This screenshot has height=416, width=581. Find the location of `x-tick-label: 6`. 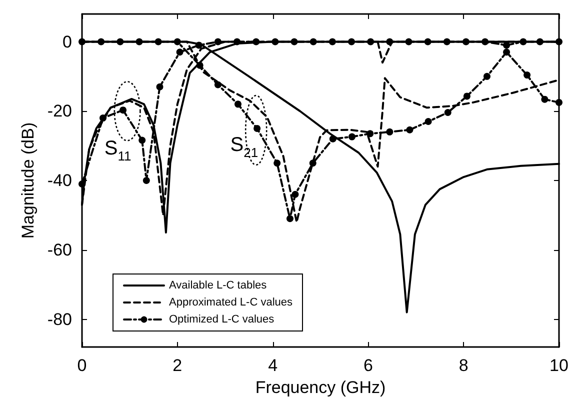

x-tick-label: 6 is located at coordinates (368, 365).